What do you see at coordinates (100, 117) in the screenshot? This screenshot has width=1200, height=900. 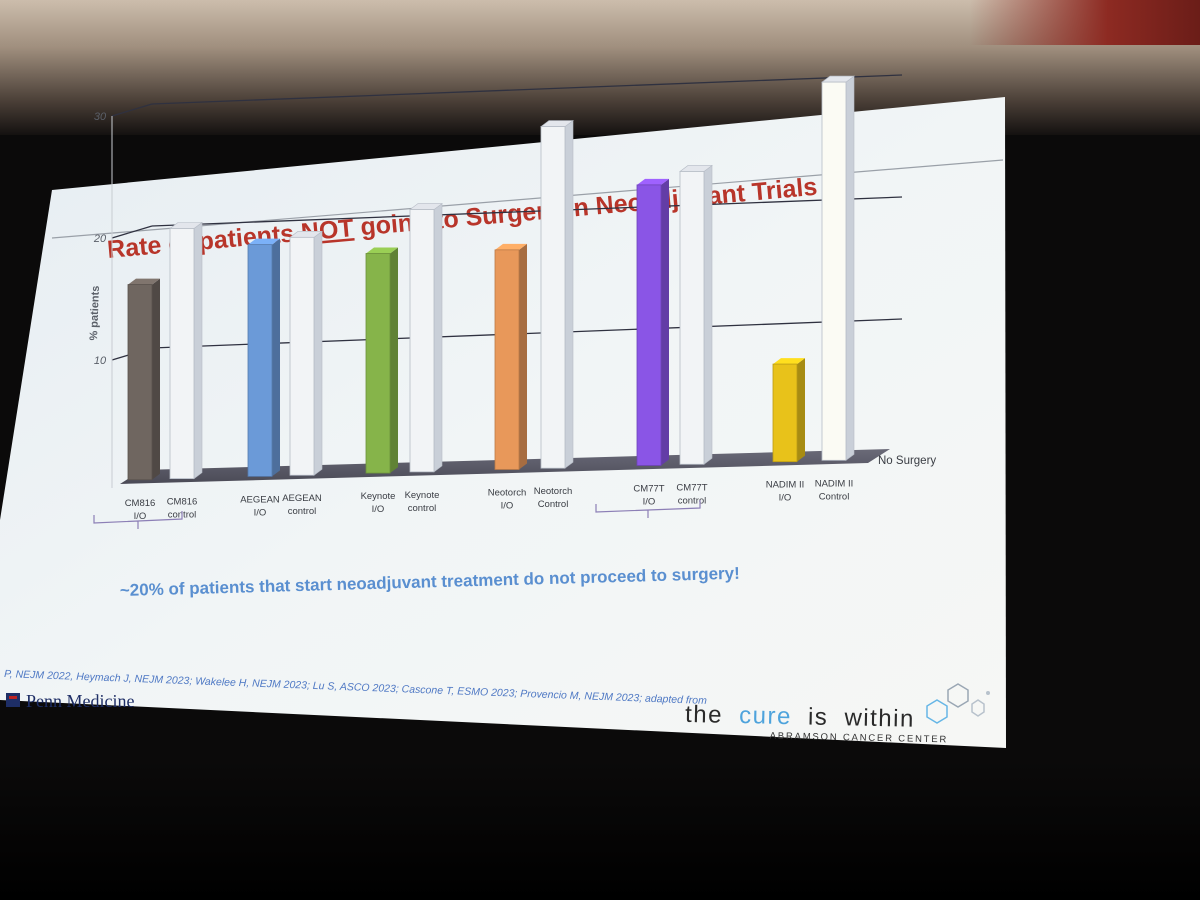 I see `y-tick-label: 30` at bounding box center [100, 117].